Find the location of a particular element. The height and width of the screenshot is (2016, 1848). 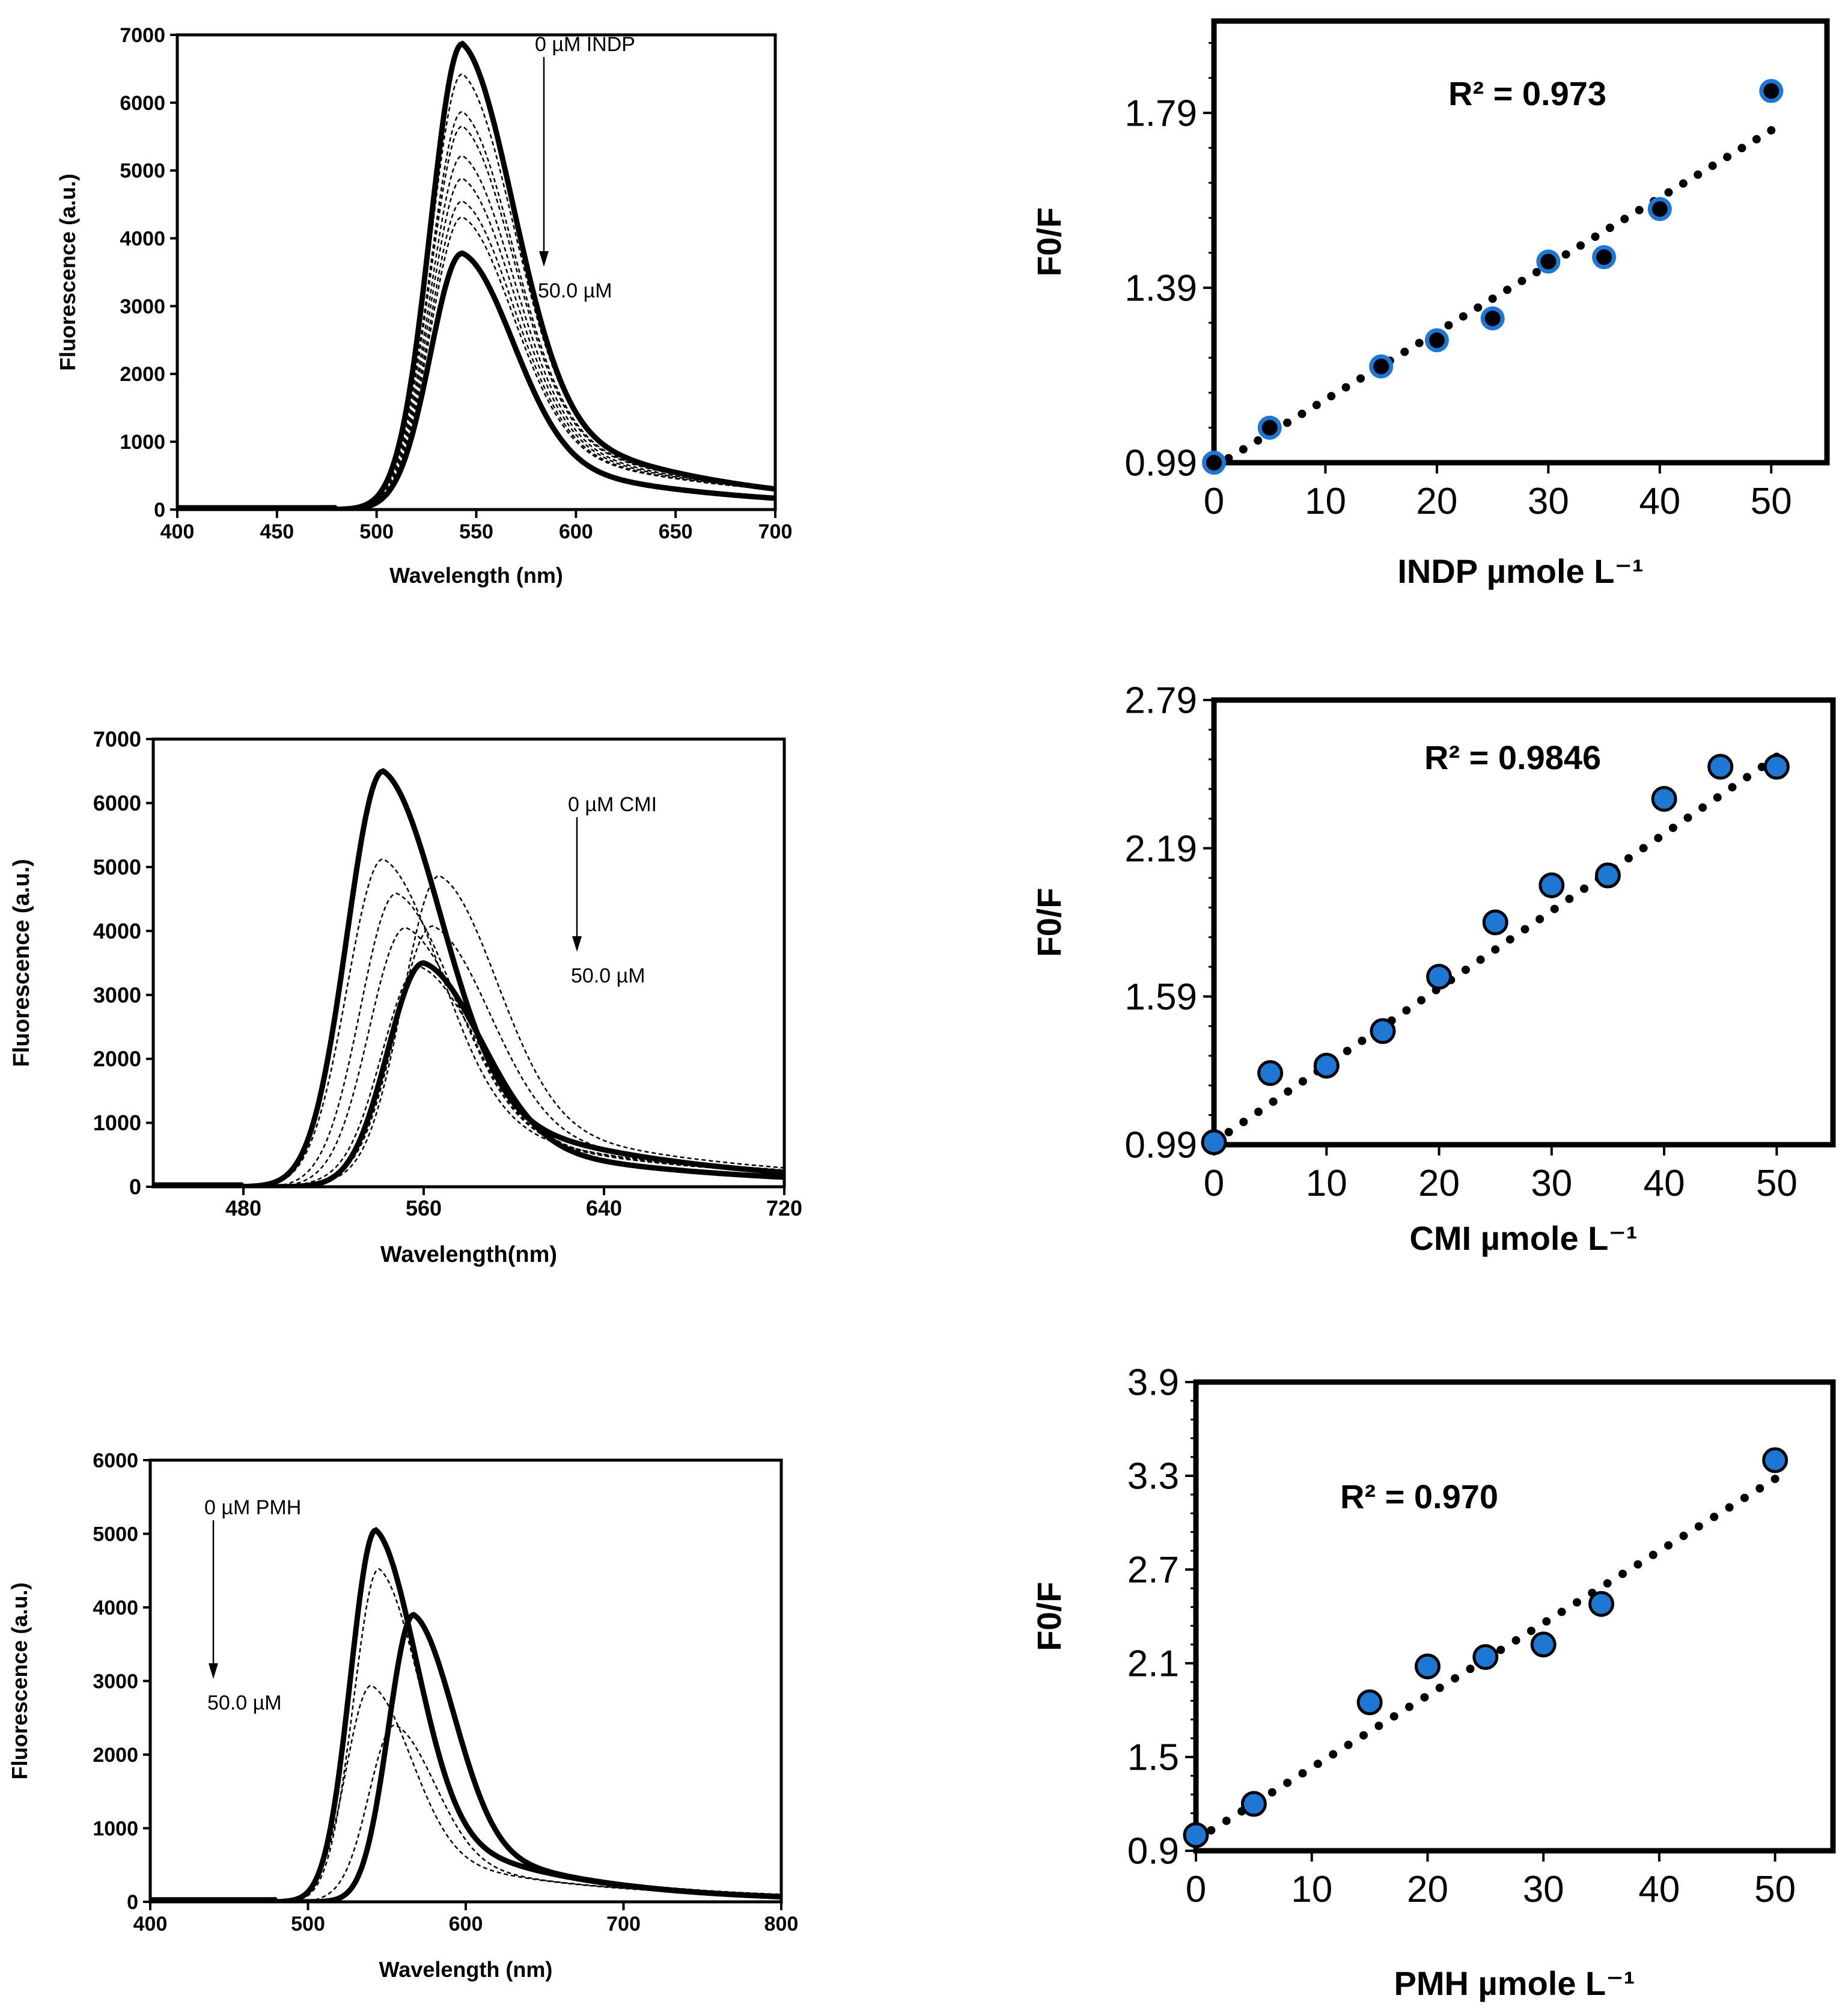

series-group is located at coordinates (468, 977).